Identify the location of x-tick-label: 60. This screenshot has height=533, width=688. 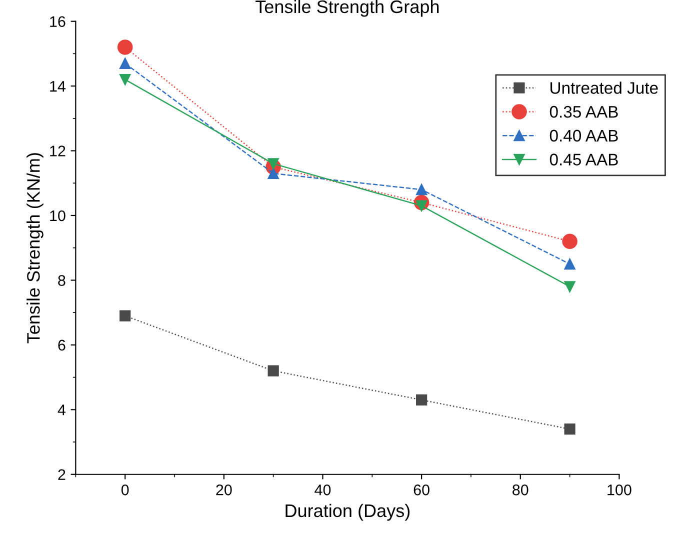
(422, 490).